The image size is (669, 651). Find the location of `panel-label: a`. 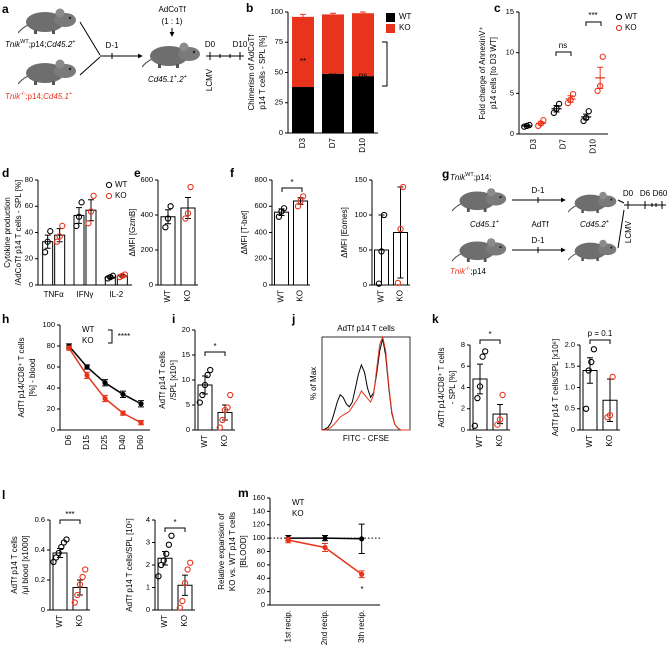

panel-label: a is located at coordinates (5, 9).